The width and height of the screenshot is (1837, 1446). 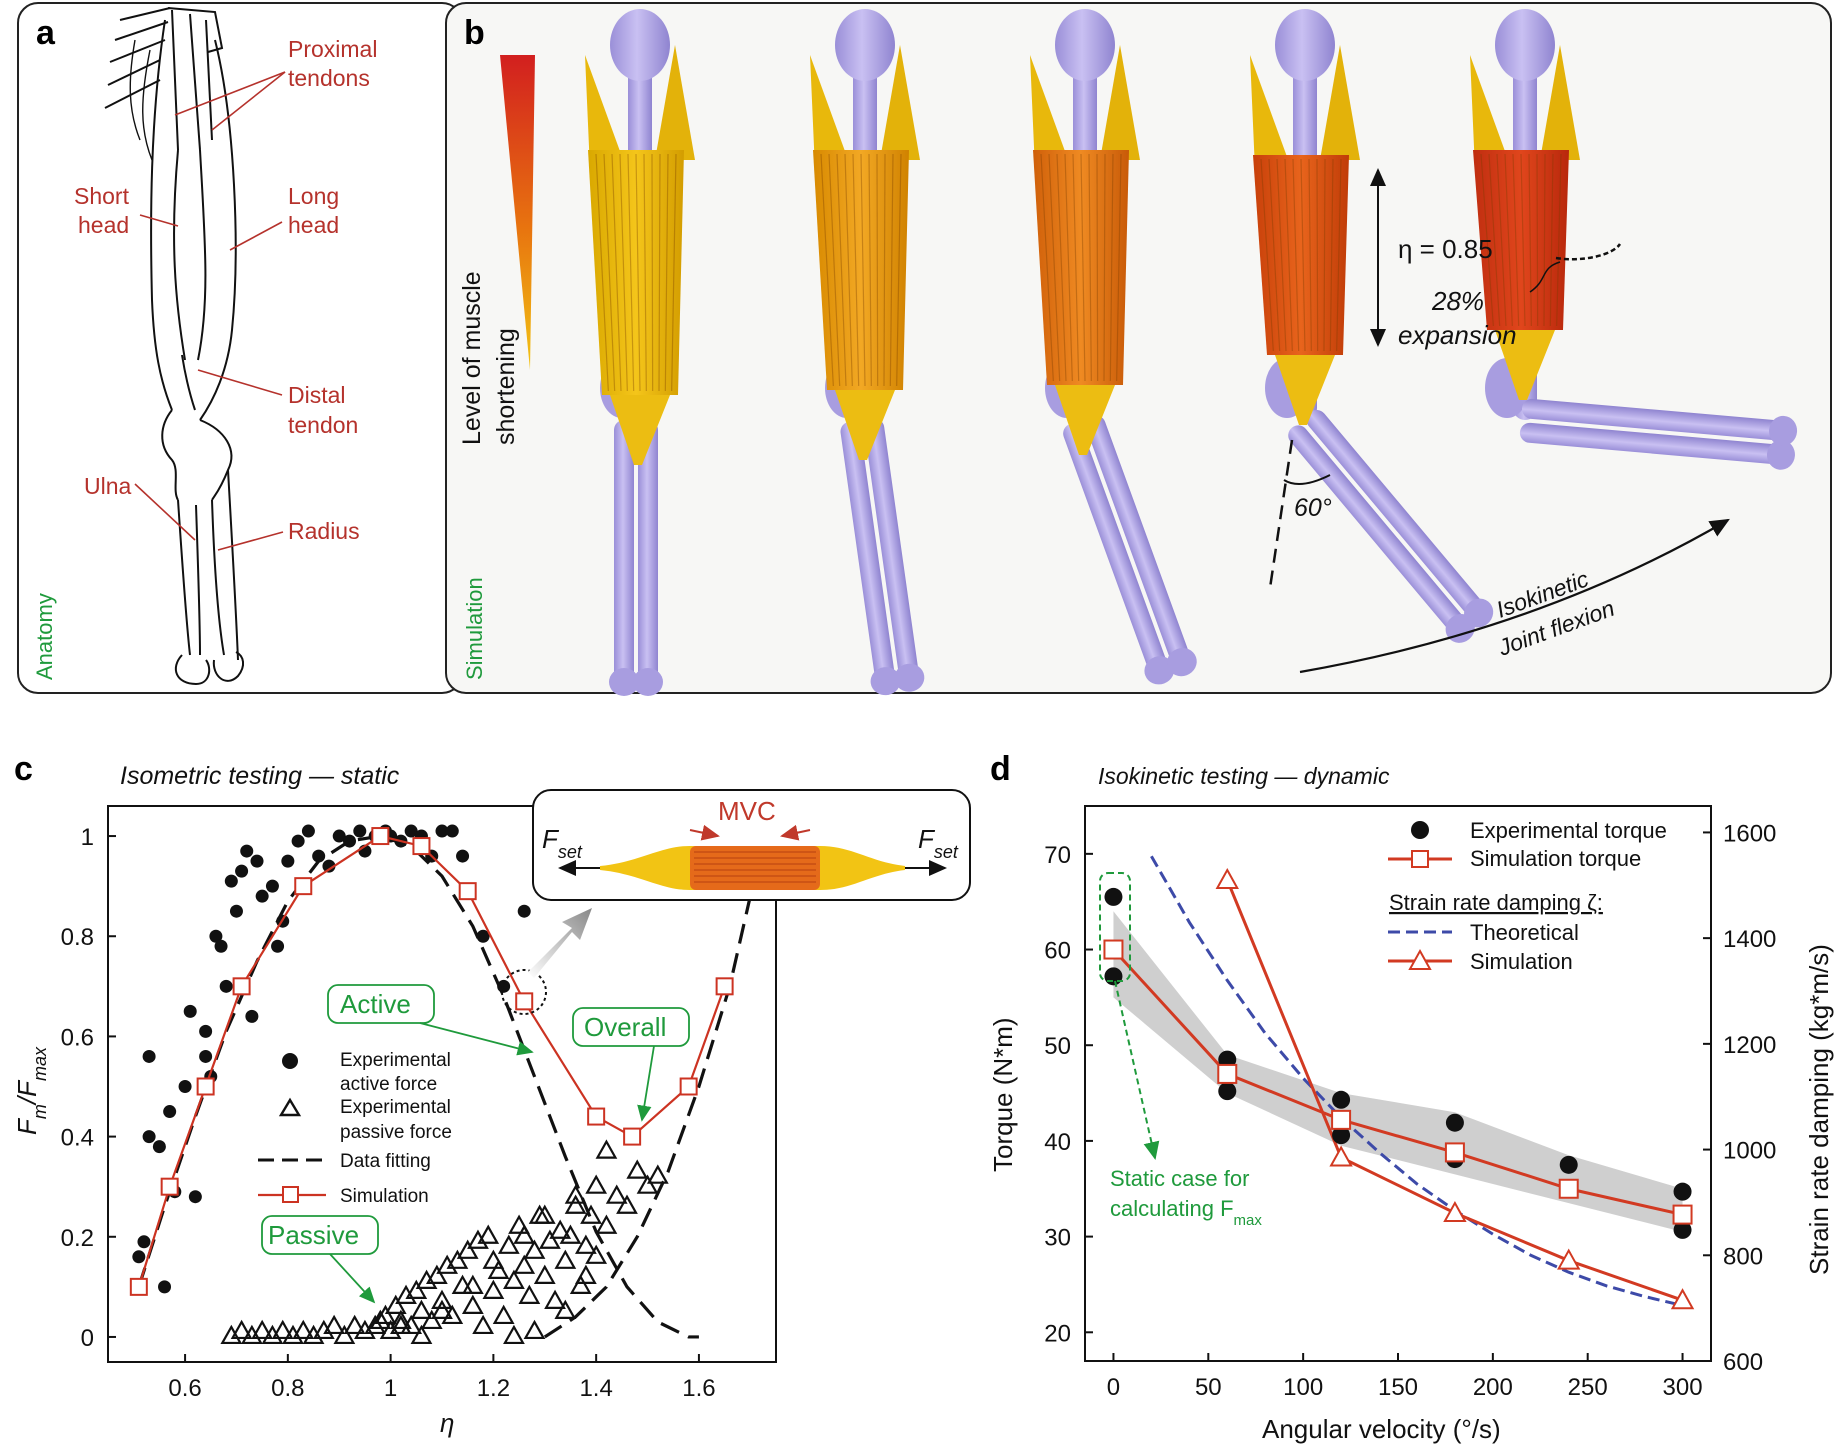 I want to click on chart-c-plot, so click(x=440, y=1084).